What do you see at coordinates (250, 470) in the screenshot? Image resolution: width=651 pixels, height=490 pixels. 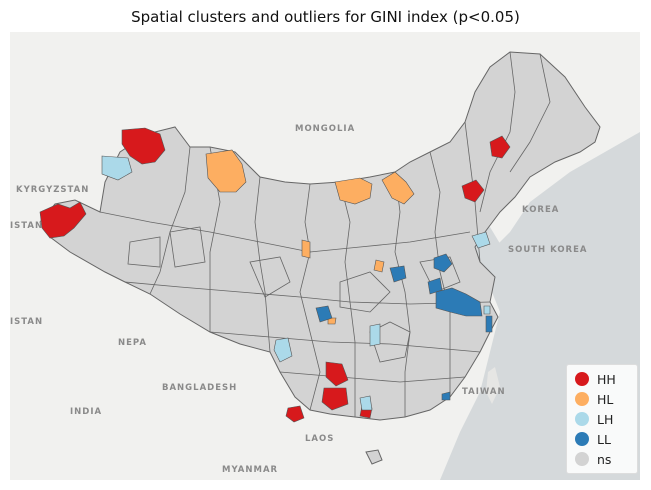 I see `label-myanmar: MYANMAR` at bounding box center [250, 470].